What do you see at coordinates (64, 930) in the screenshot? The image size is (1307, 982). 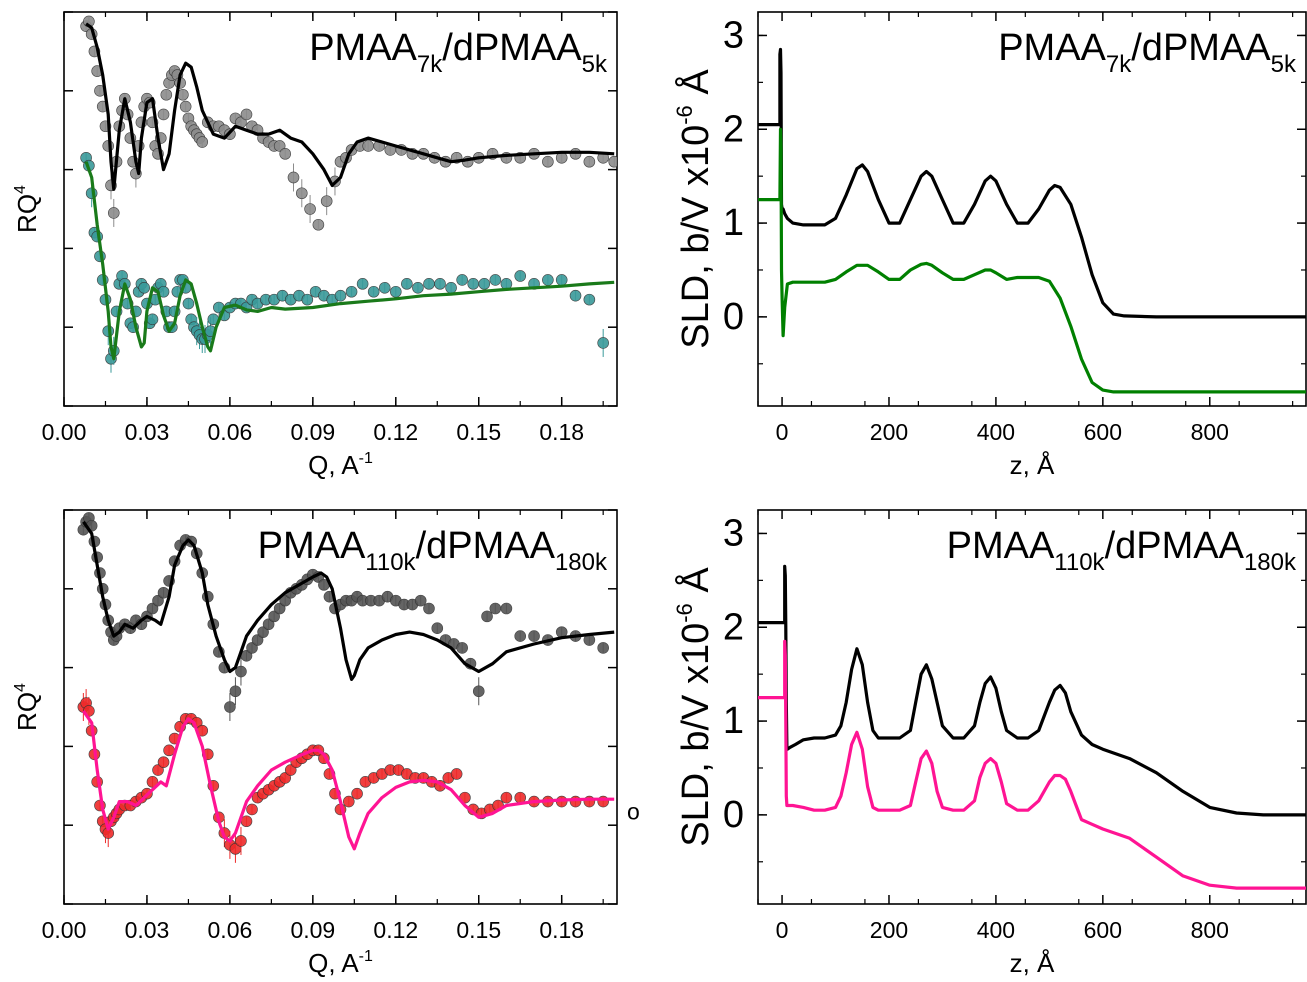 I see `x-tick-label: 0.00` at bounding box center [64, 930].